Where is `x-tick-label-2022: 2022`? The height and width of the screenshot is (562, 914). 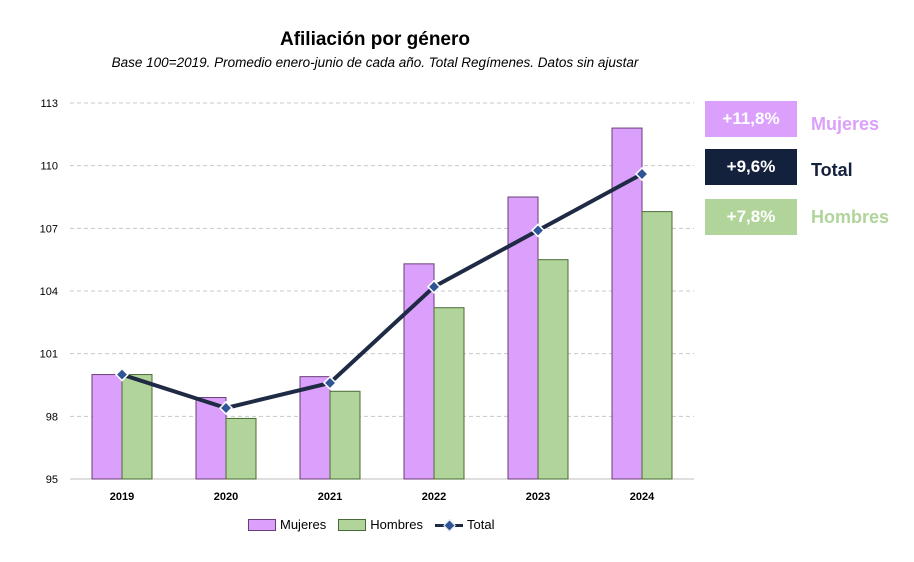 x-tick-label-2022: 2022 is located at coordinates (434, 497).